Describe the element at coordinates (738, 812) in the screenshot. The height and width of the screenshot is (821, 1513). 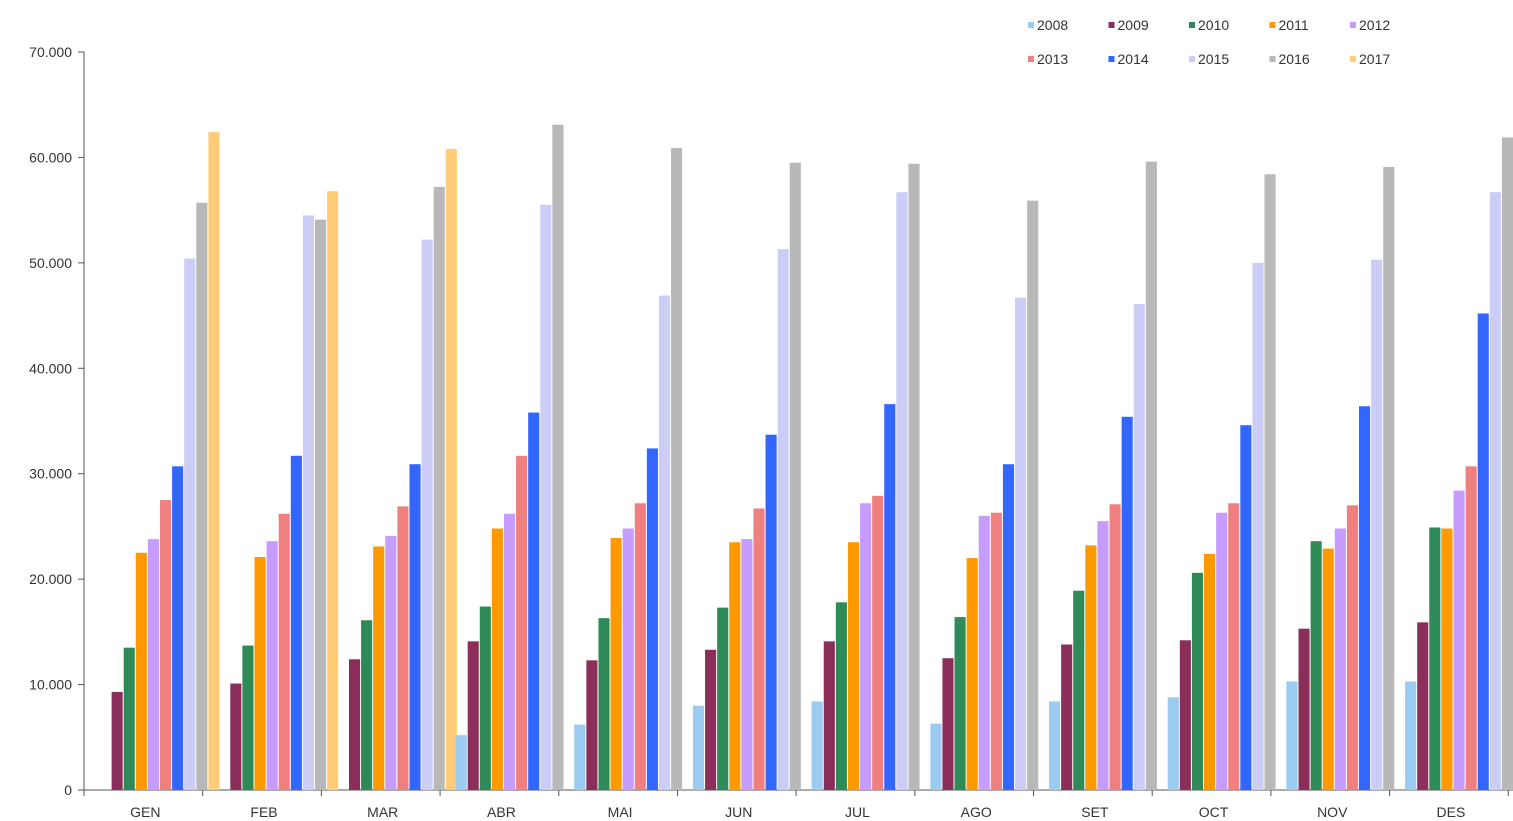
I see `category-label: JUN` at that location.